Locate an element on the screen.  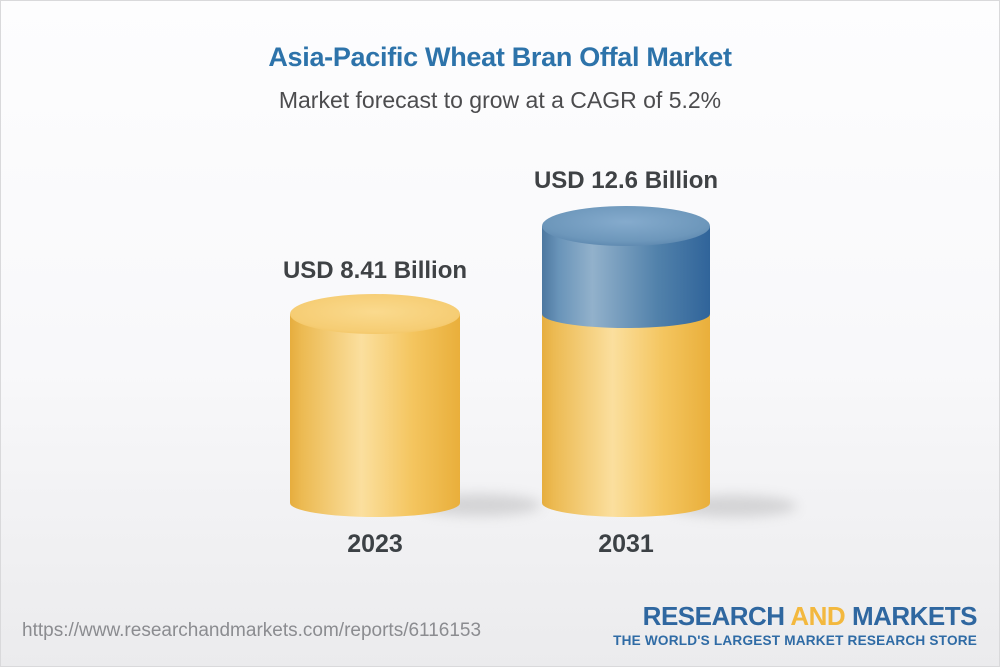
logo-word-research: RESEARCH is located at coordinates (713, 616).